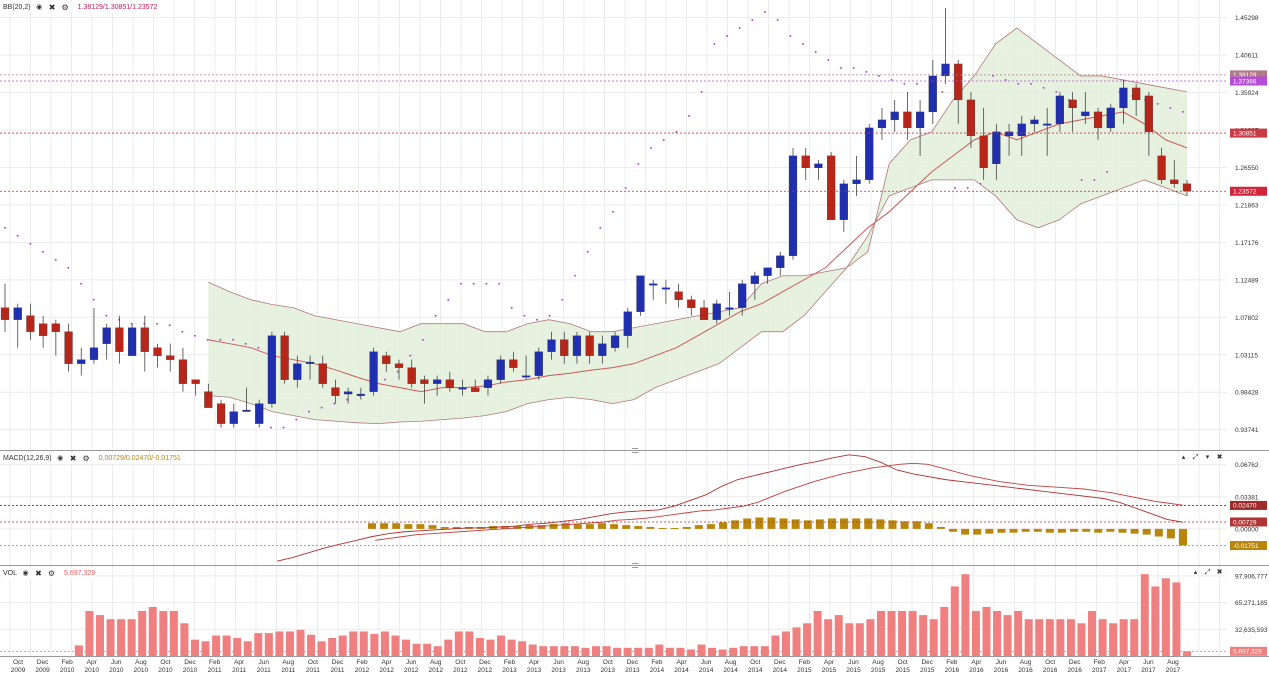 The height and width of the screenshot is (679, 1269). What do you see at coordinates (337, 666) in the screenshot?
I see `time-axis-label: Dec 2011` at bounding box center [337, 666].